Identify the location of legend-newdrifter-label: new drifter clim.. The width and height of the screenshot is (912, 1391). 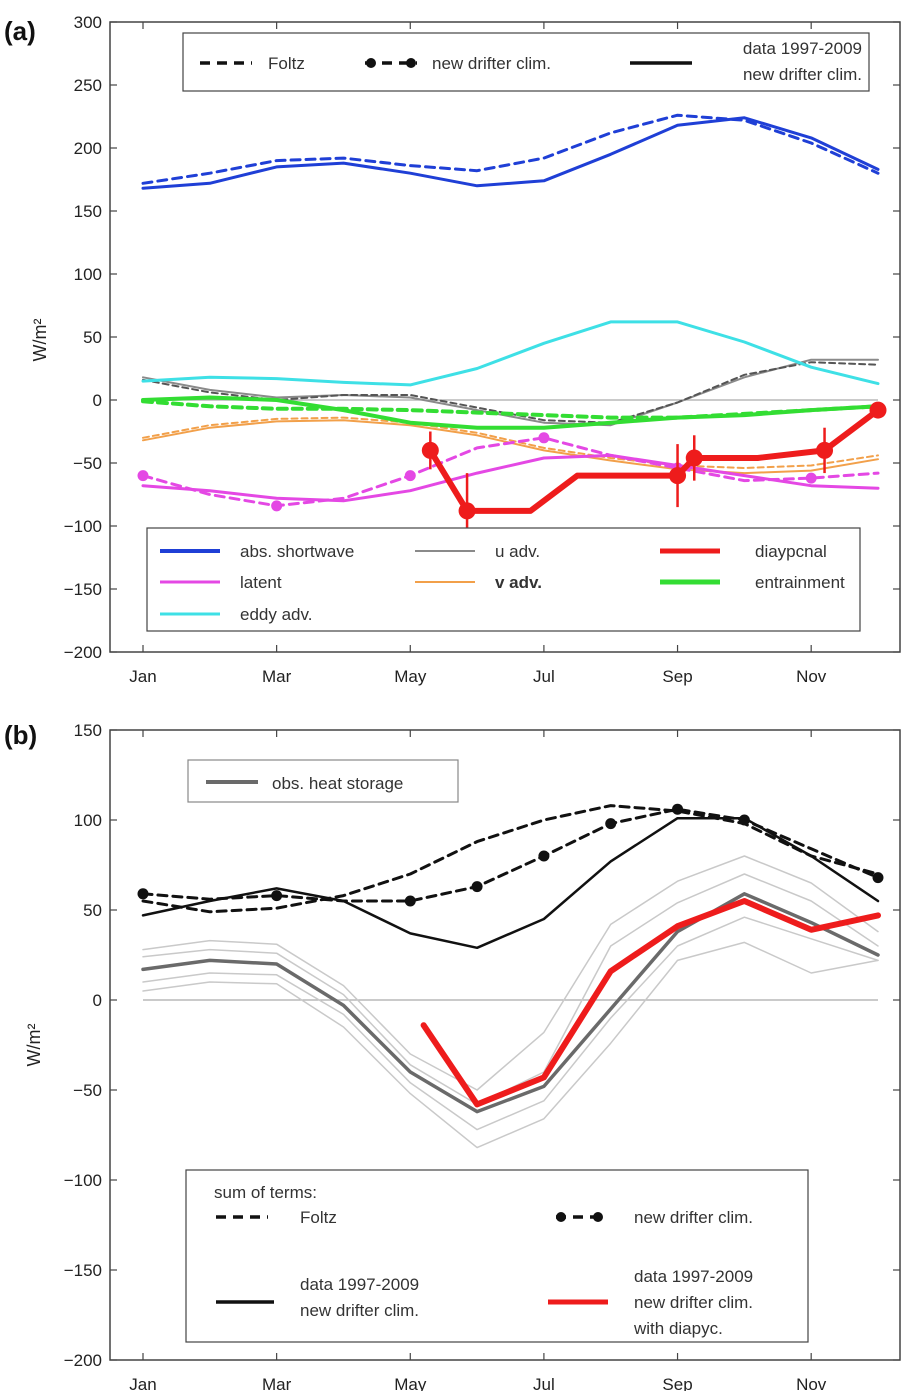
(491, 63).